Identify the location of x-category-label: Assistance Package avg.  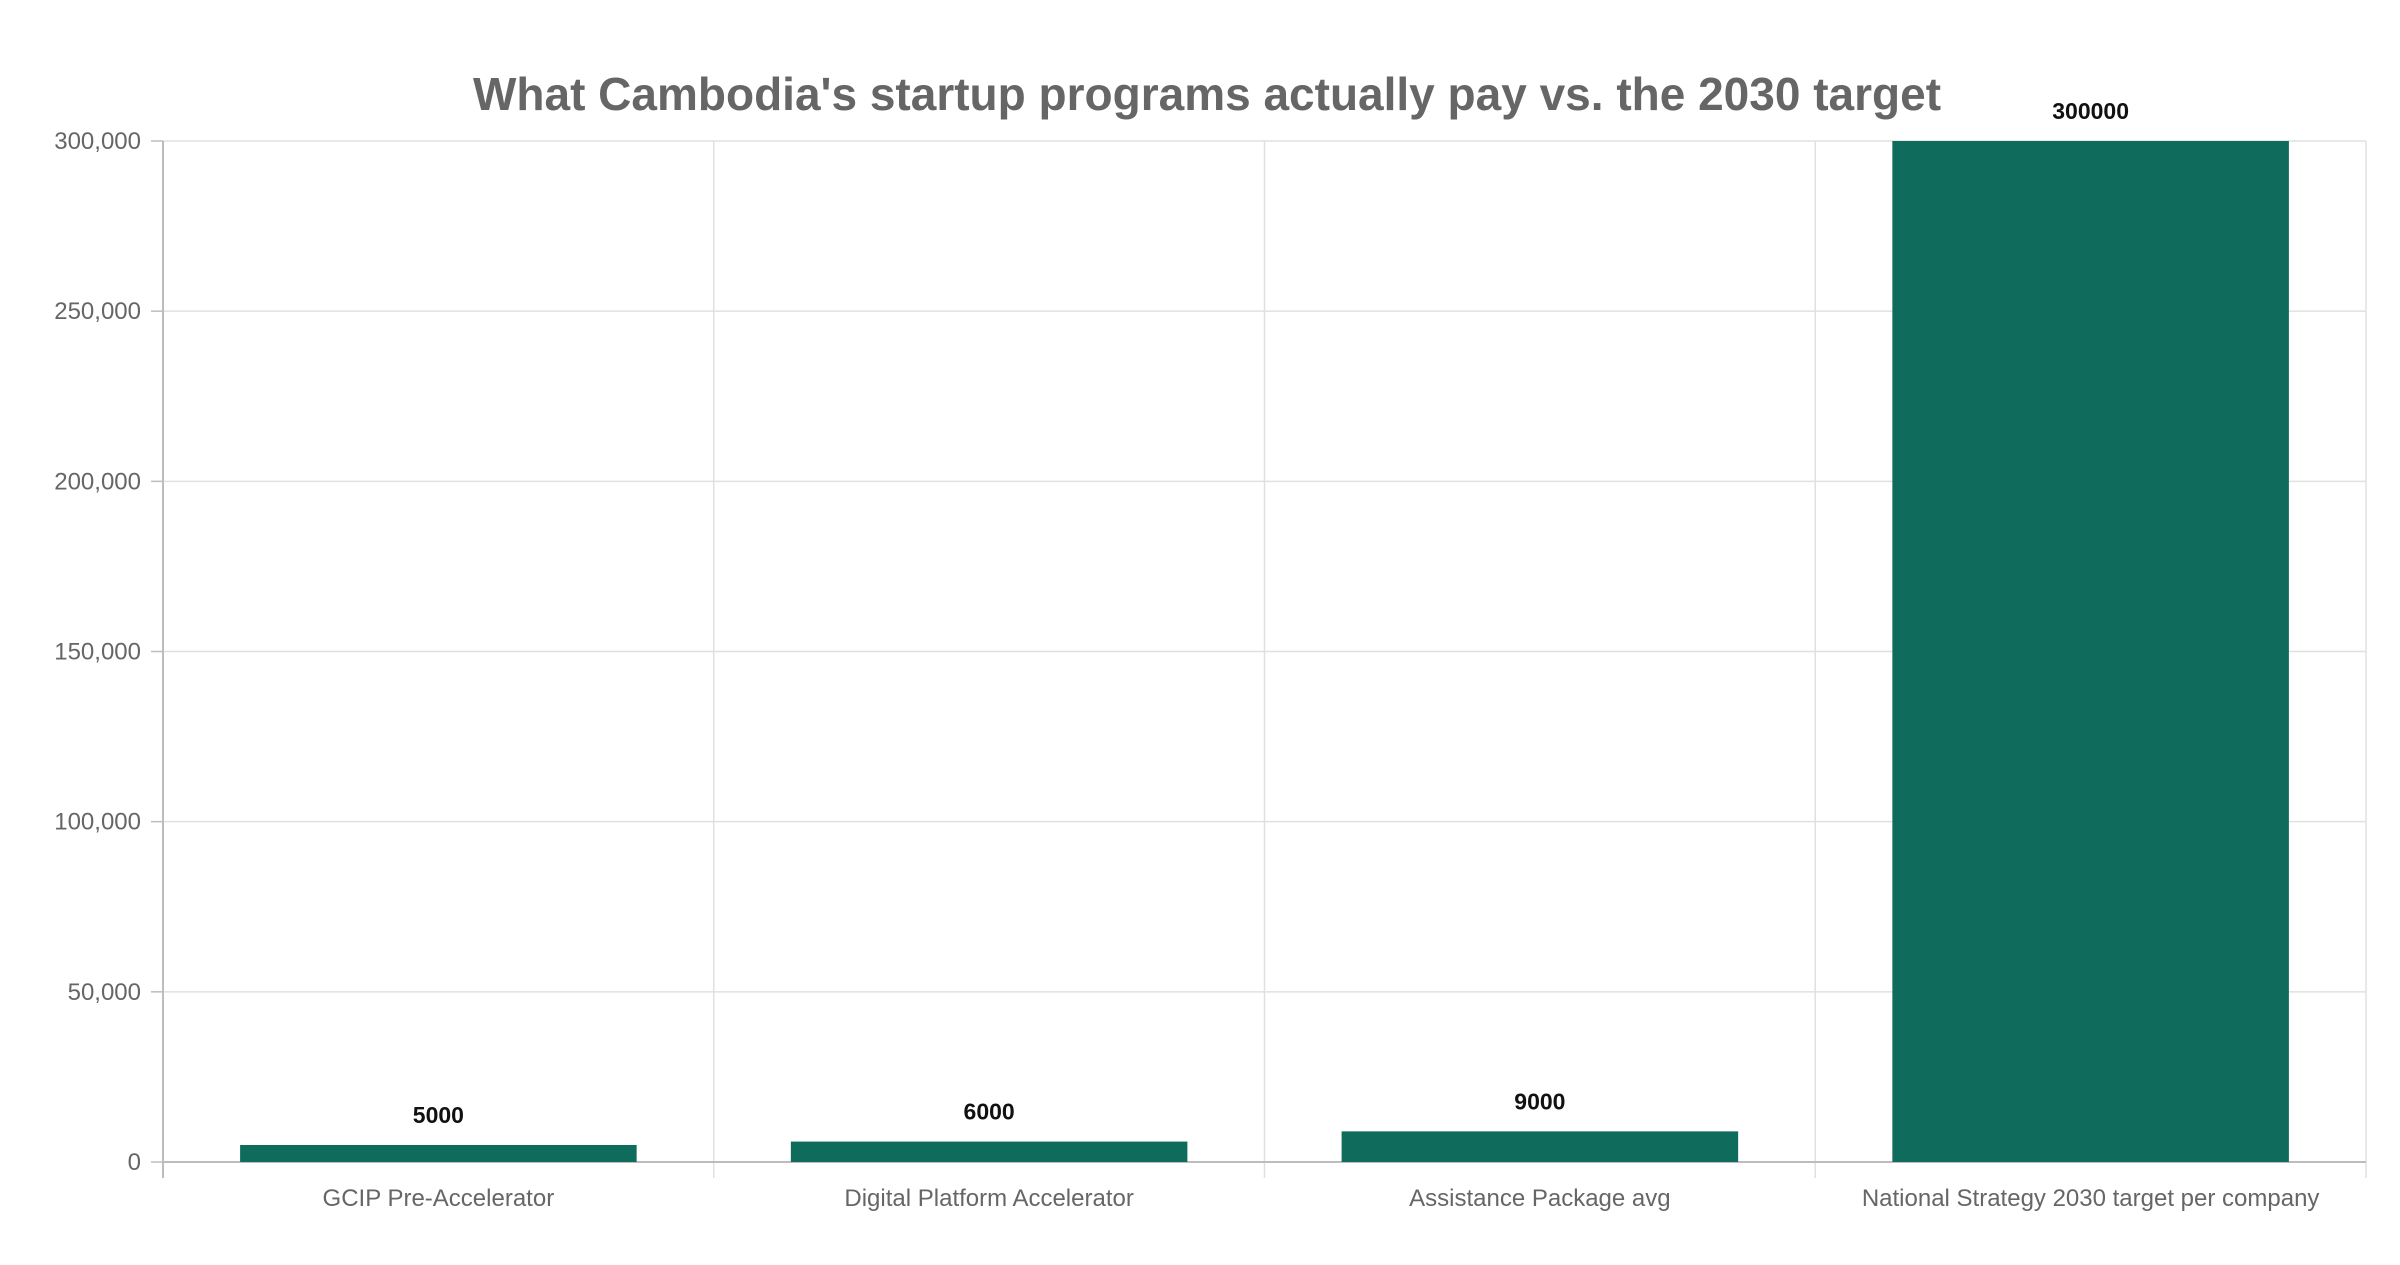
(1539, 1198).